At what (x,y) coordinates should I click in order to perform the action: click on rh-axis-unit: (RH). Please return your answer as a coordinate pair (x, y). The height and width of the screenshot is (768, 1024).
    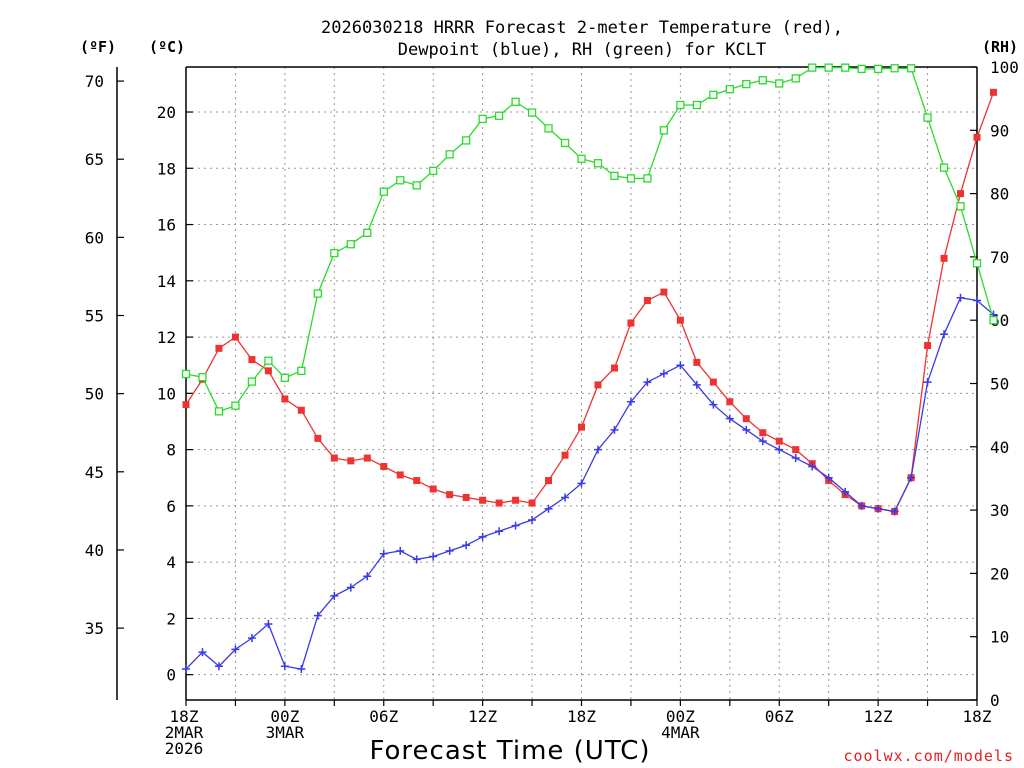
    Looking at the image, I should click on (1000, 47).